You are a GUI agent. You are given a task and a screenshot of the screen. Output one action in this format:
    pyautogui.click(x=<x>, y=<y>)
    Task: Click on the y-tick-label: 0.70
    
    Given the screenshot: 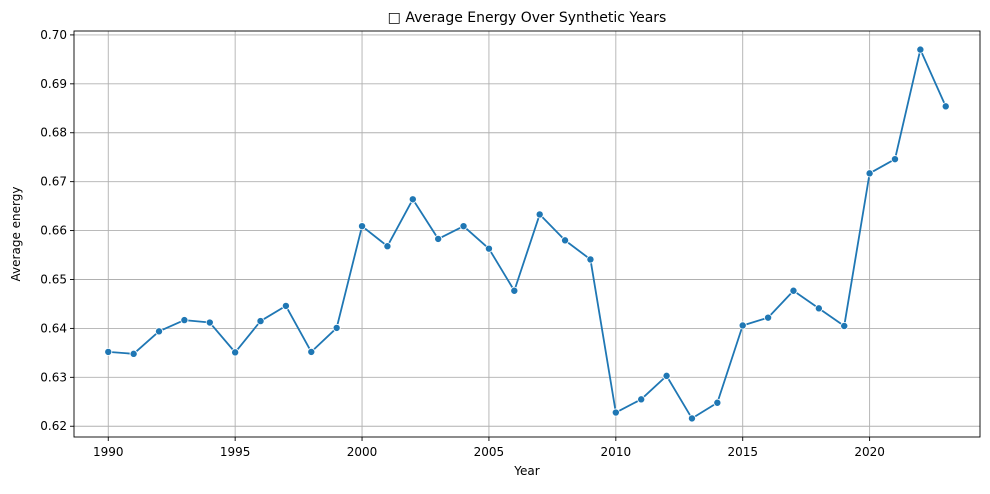 What is the action you would take?
    pyautogui.click(x=53, y=35)
    